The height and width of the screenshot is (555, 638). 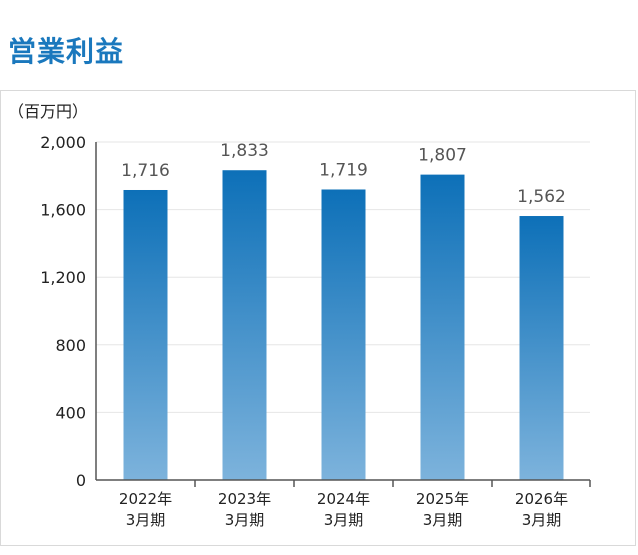 I want to click on y-tick-label: 0, so click(x=81, y=480).